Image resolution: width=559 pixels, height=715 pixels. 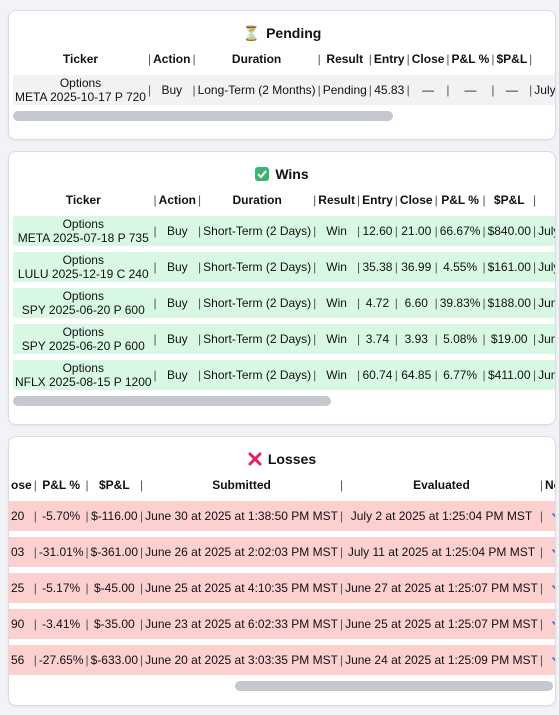 What do you see at coordinates (428, 90) in the screenshot?
I see `close-cell: —` at bounding box center [428, 90].